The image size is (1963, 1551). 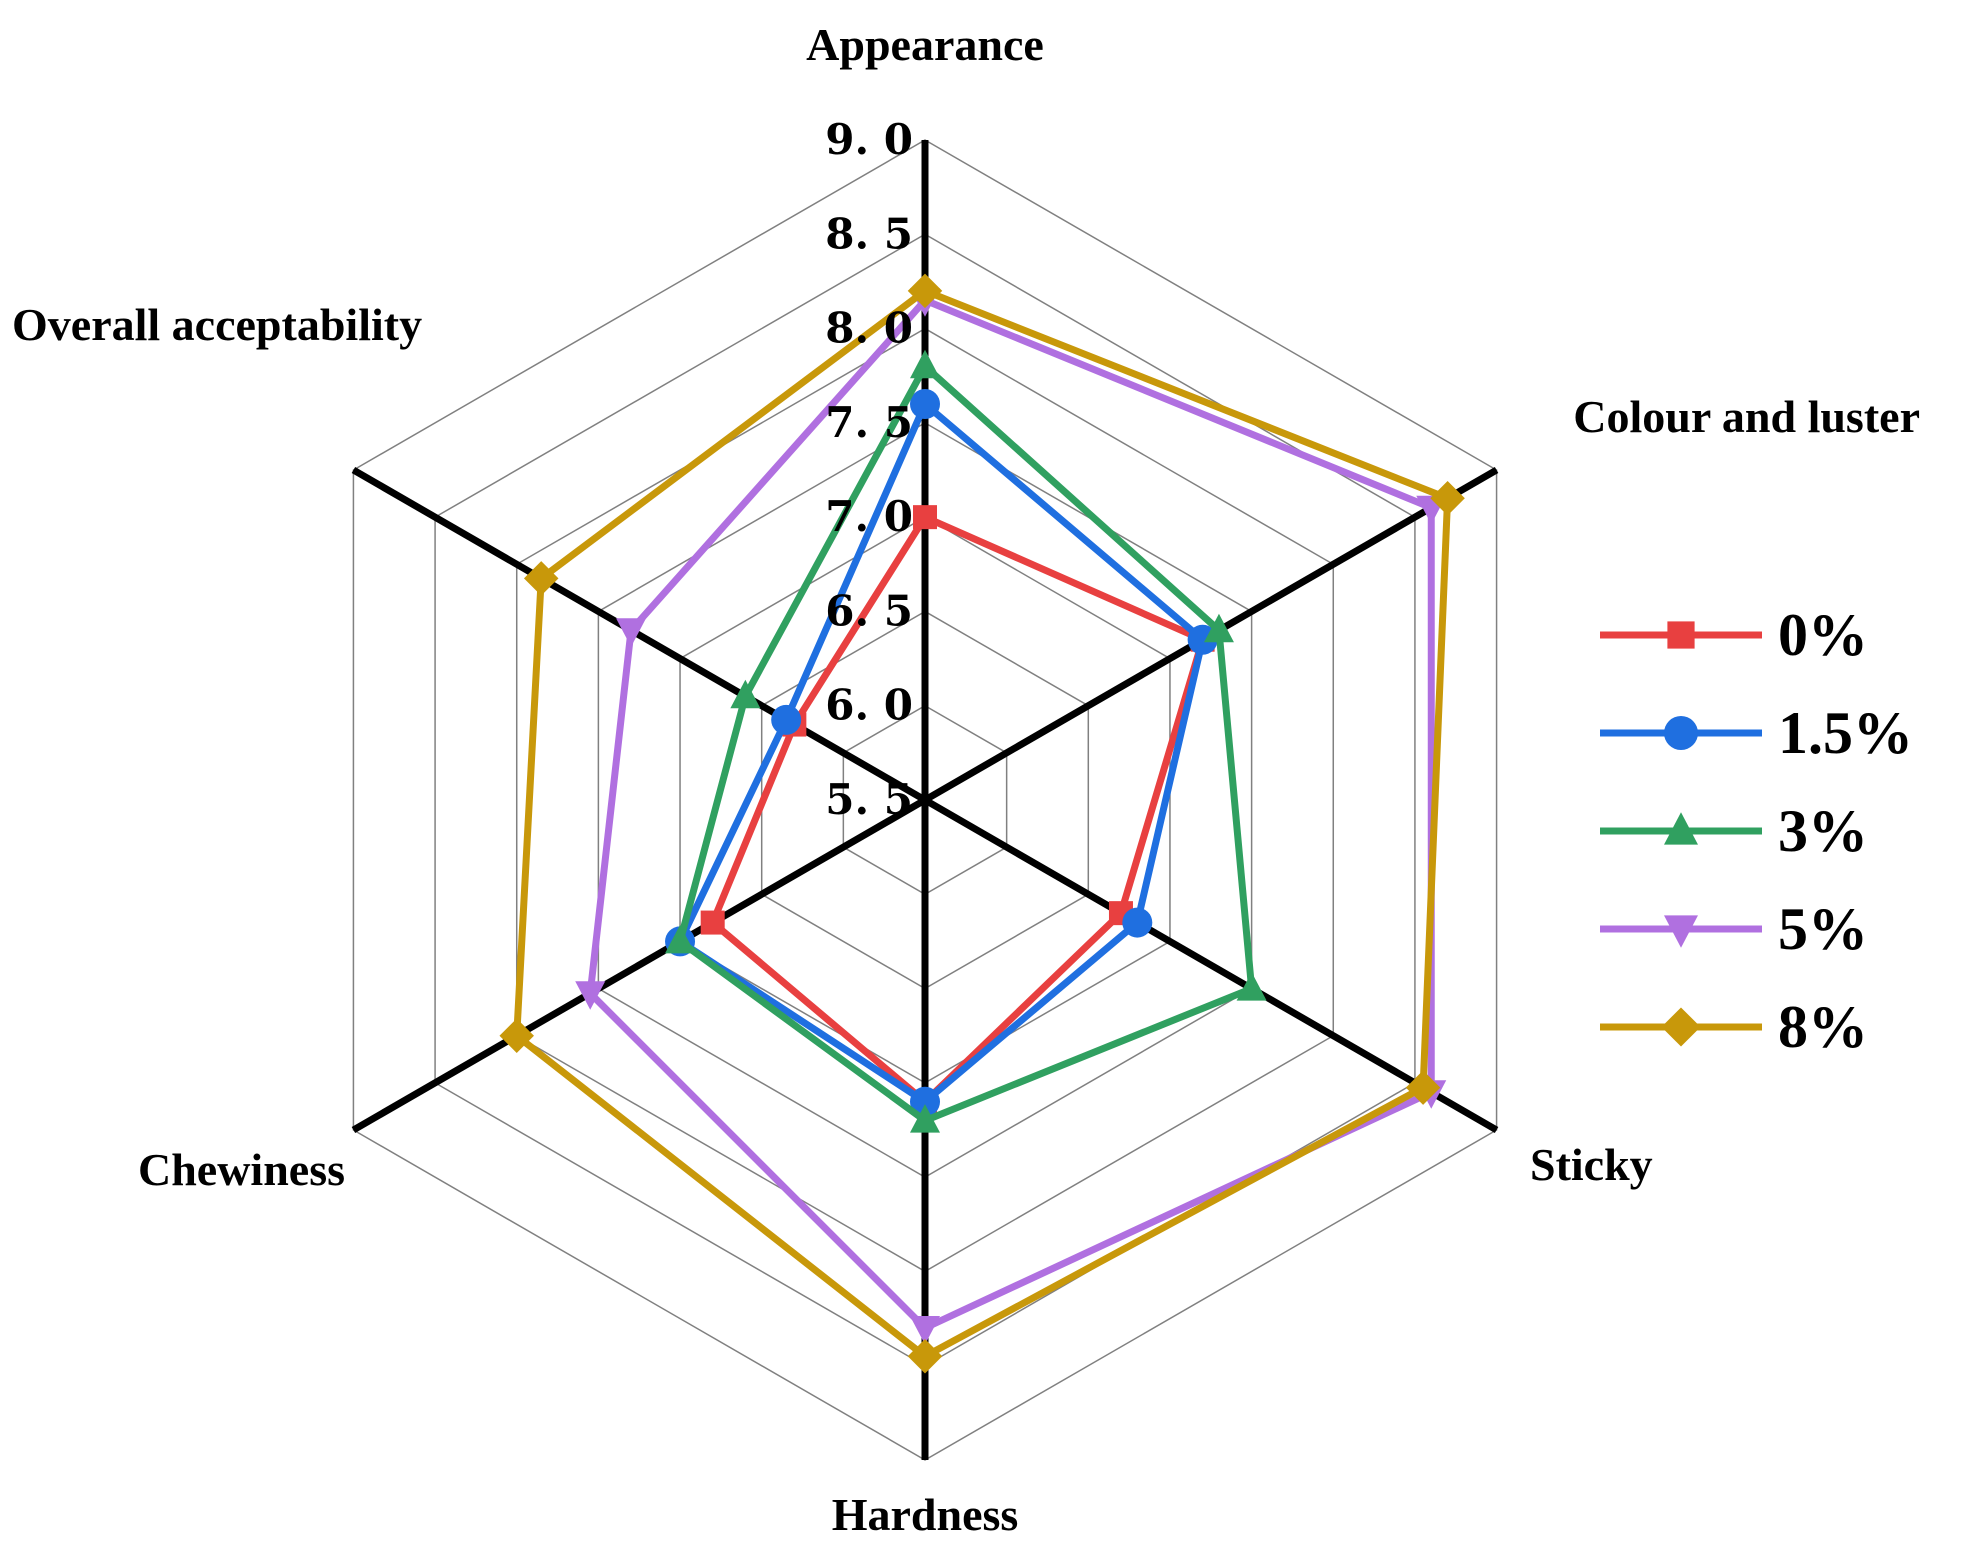 What do you see at coordinates (1734, 1027) in the screenshot?
I see `legend-item-8%: 8%` at bounding box center [1734, 1027].